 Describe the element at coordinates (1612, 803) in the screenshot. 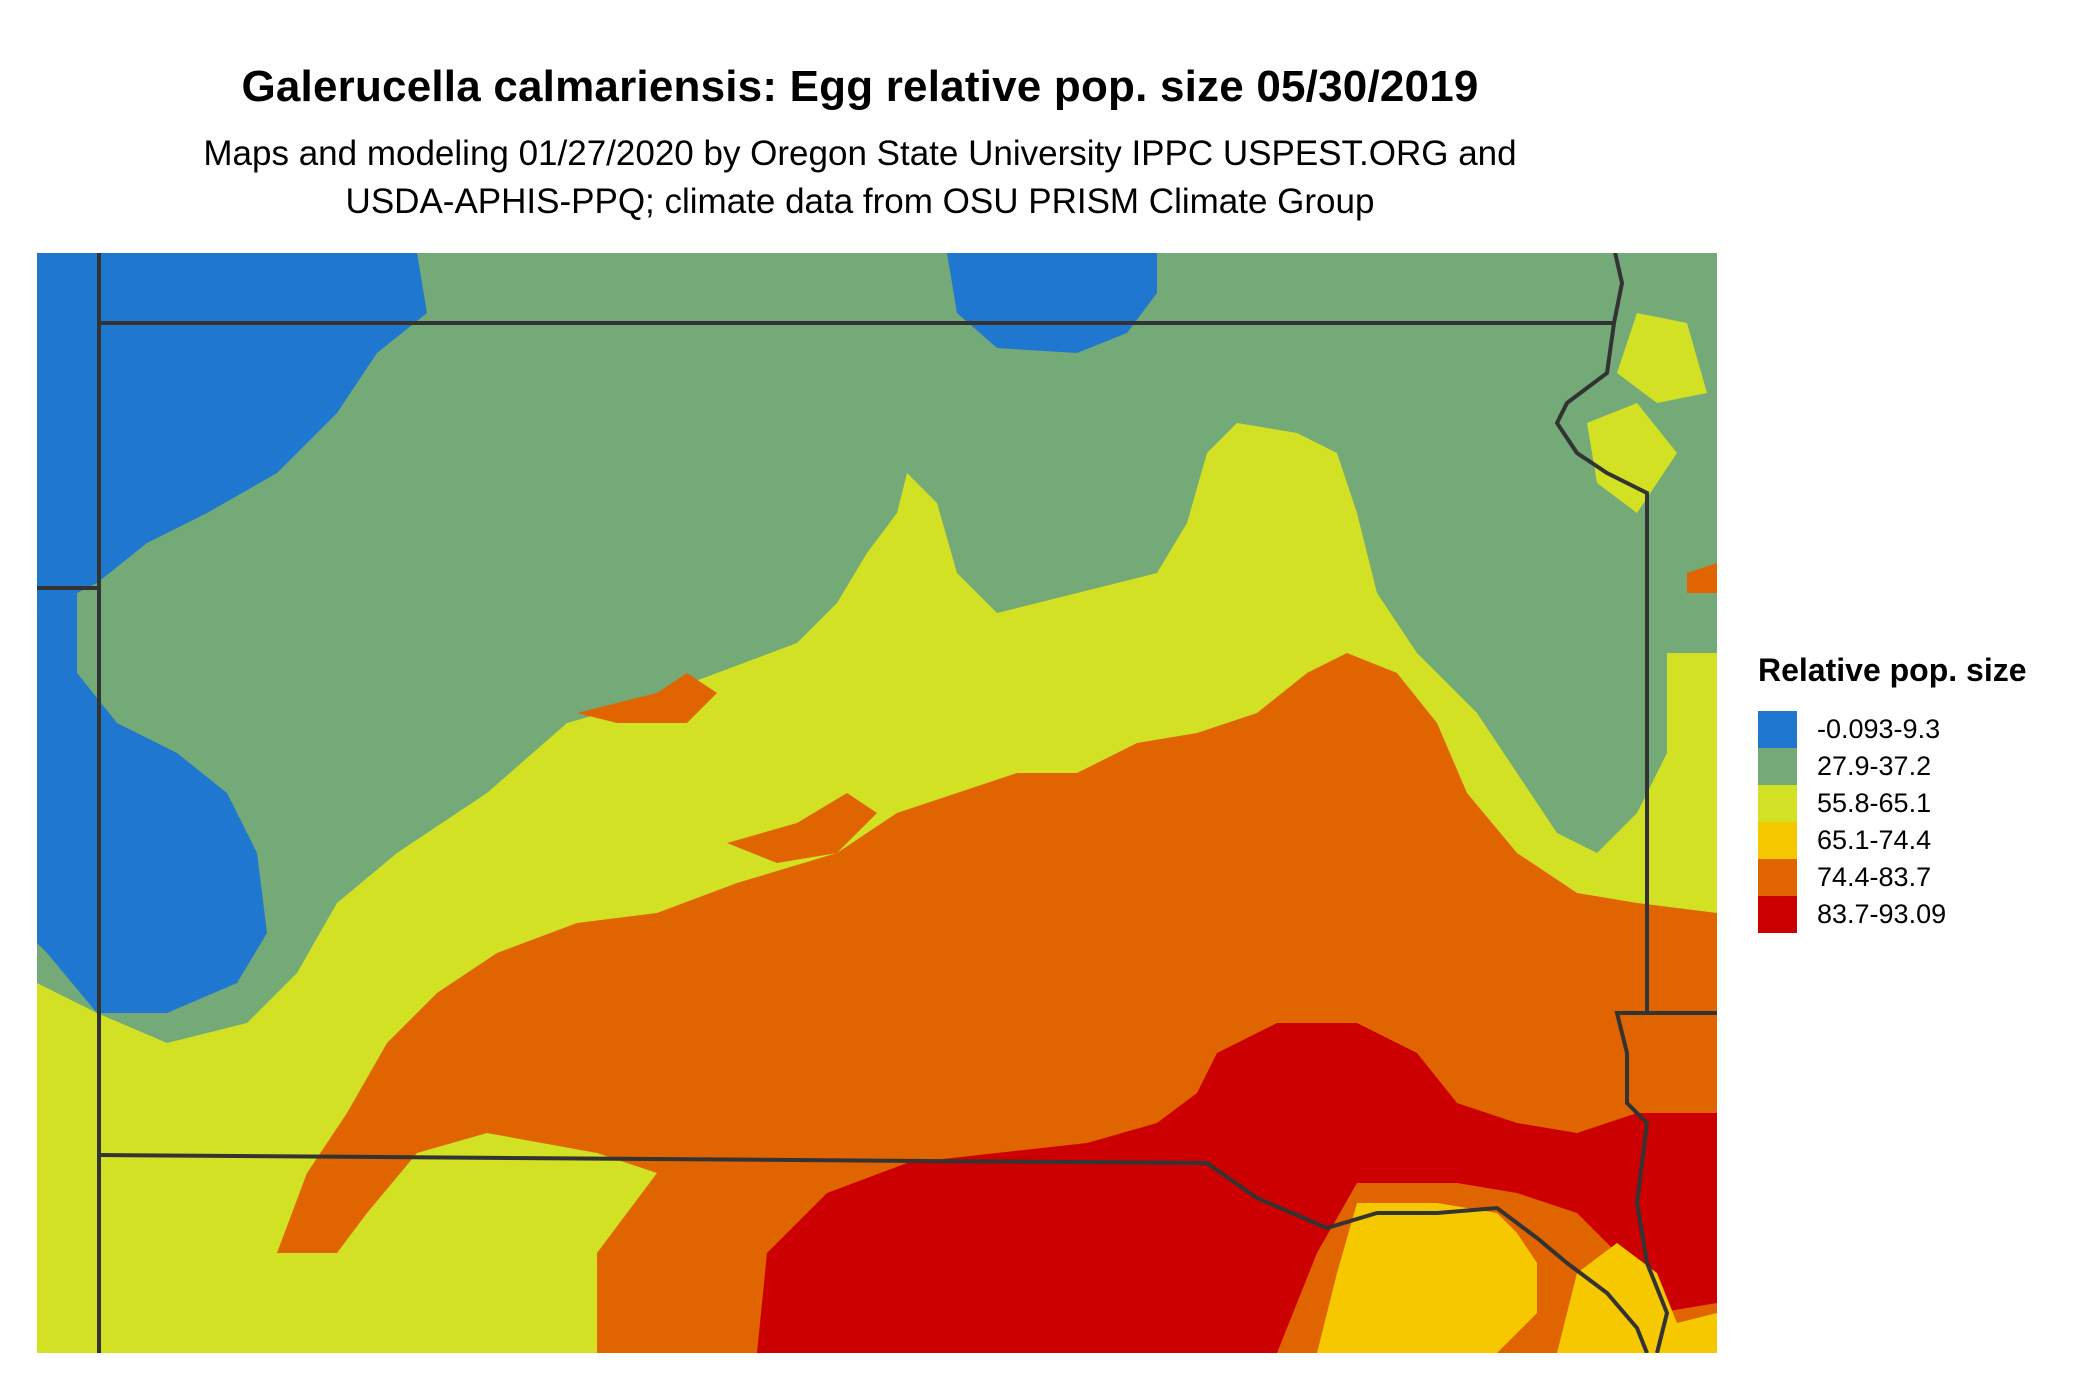

I see `border-east-river` at that location.